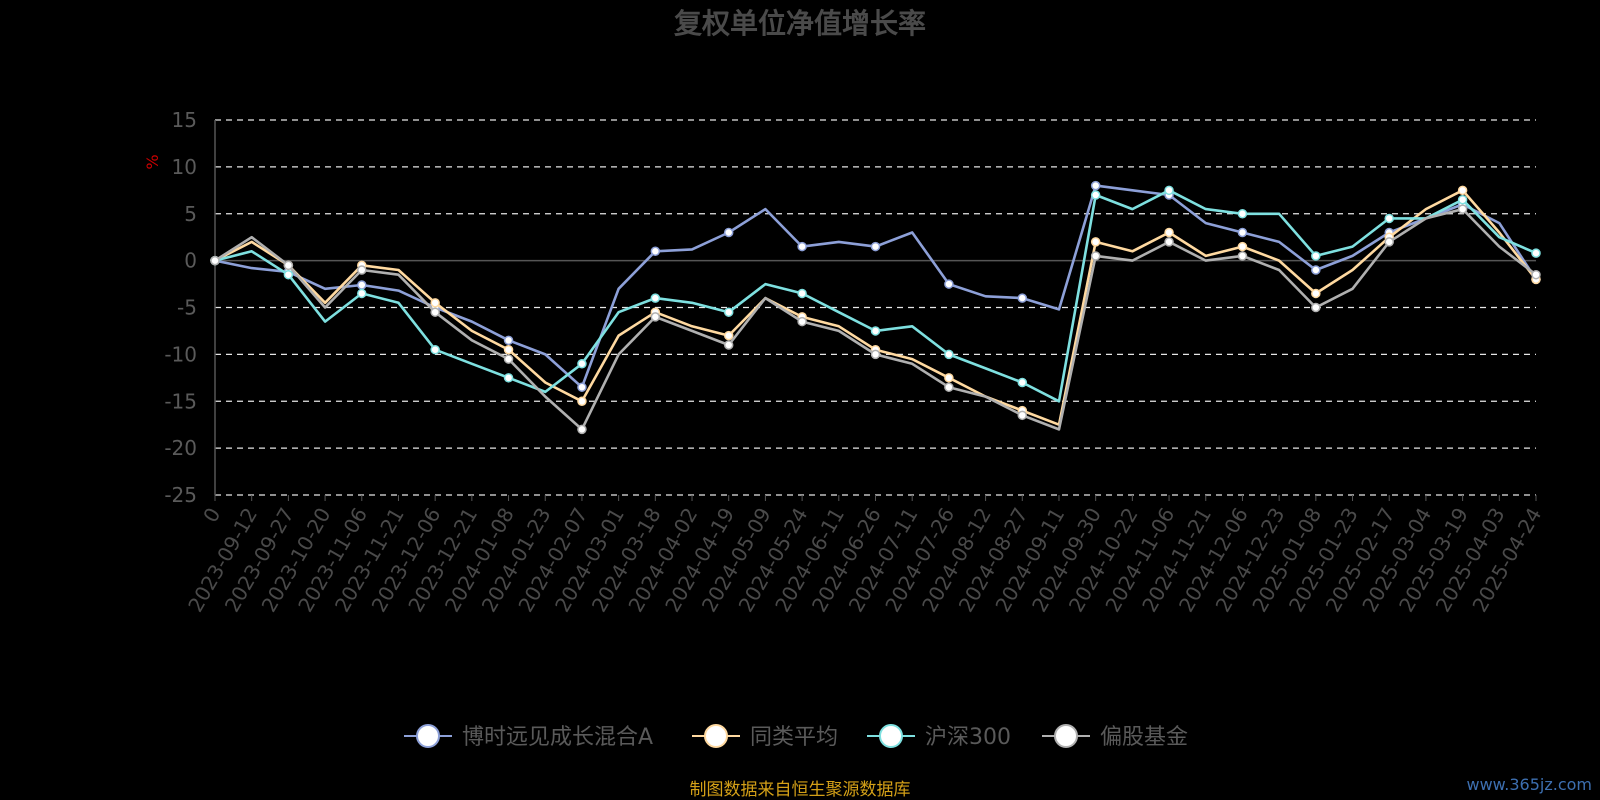 The height and width of the screenshot is (800, 1600). What do you see at coordinates (800, 23) in the screenshot?
I see `chart-title: 复权单位净值增长率` at bounding box center [800, 23].